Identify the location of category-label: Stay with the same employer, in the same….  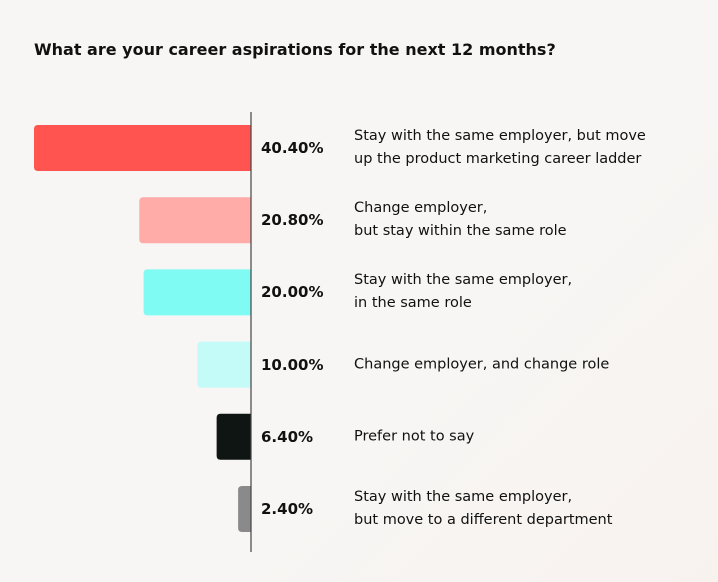
(463, 292).